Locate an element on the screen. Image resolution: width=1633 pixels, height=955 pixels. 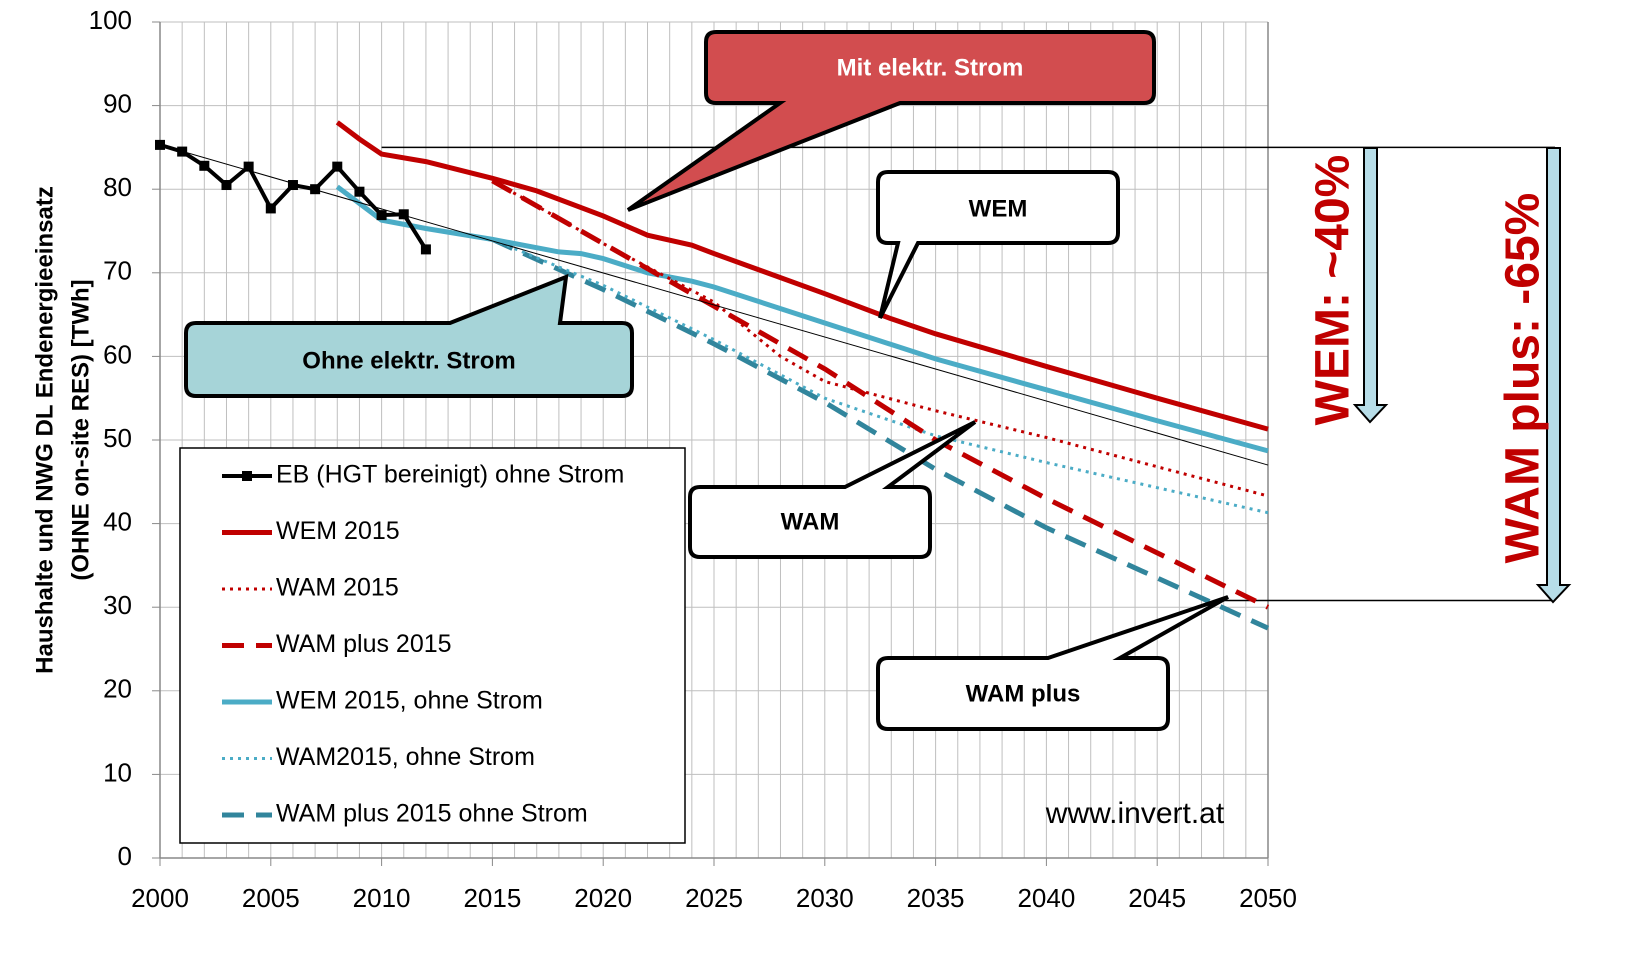
callout-text: Ohne elektr. Strom is located at coordinates (408, 360).